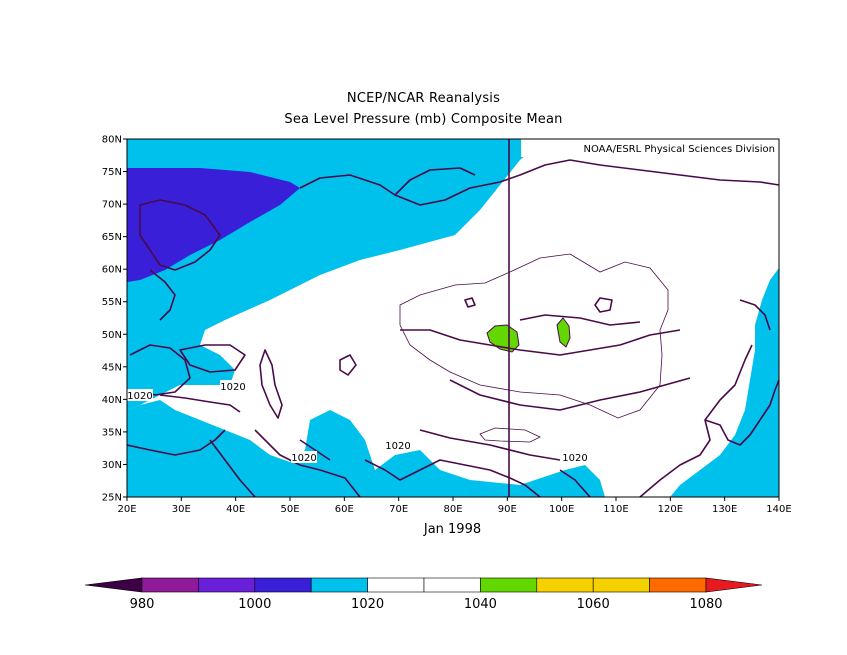  I want to click on coast-caspian, so click(271, 384).